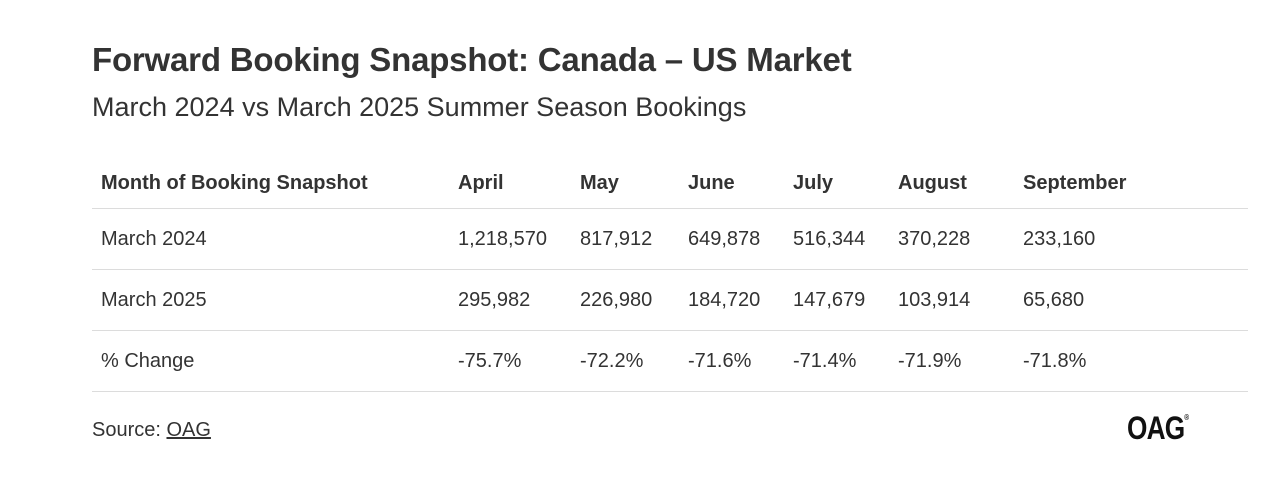 Image resolution: width=1273 pixels, height=478 pixels. I want to click on table-cell: 1,218,570, so click(510, 239).